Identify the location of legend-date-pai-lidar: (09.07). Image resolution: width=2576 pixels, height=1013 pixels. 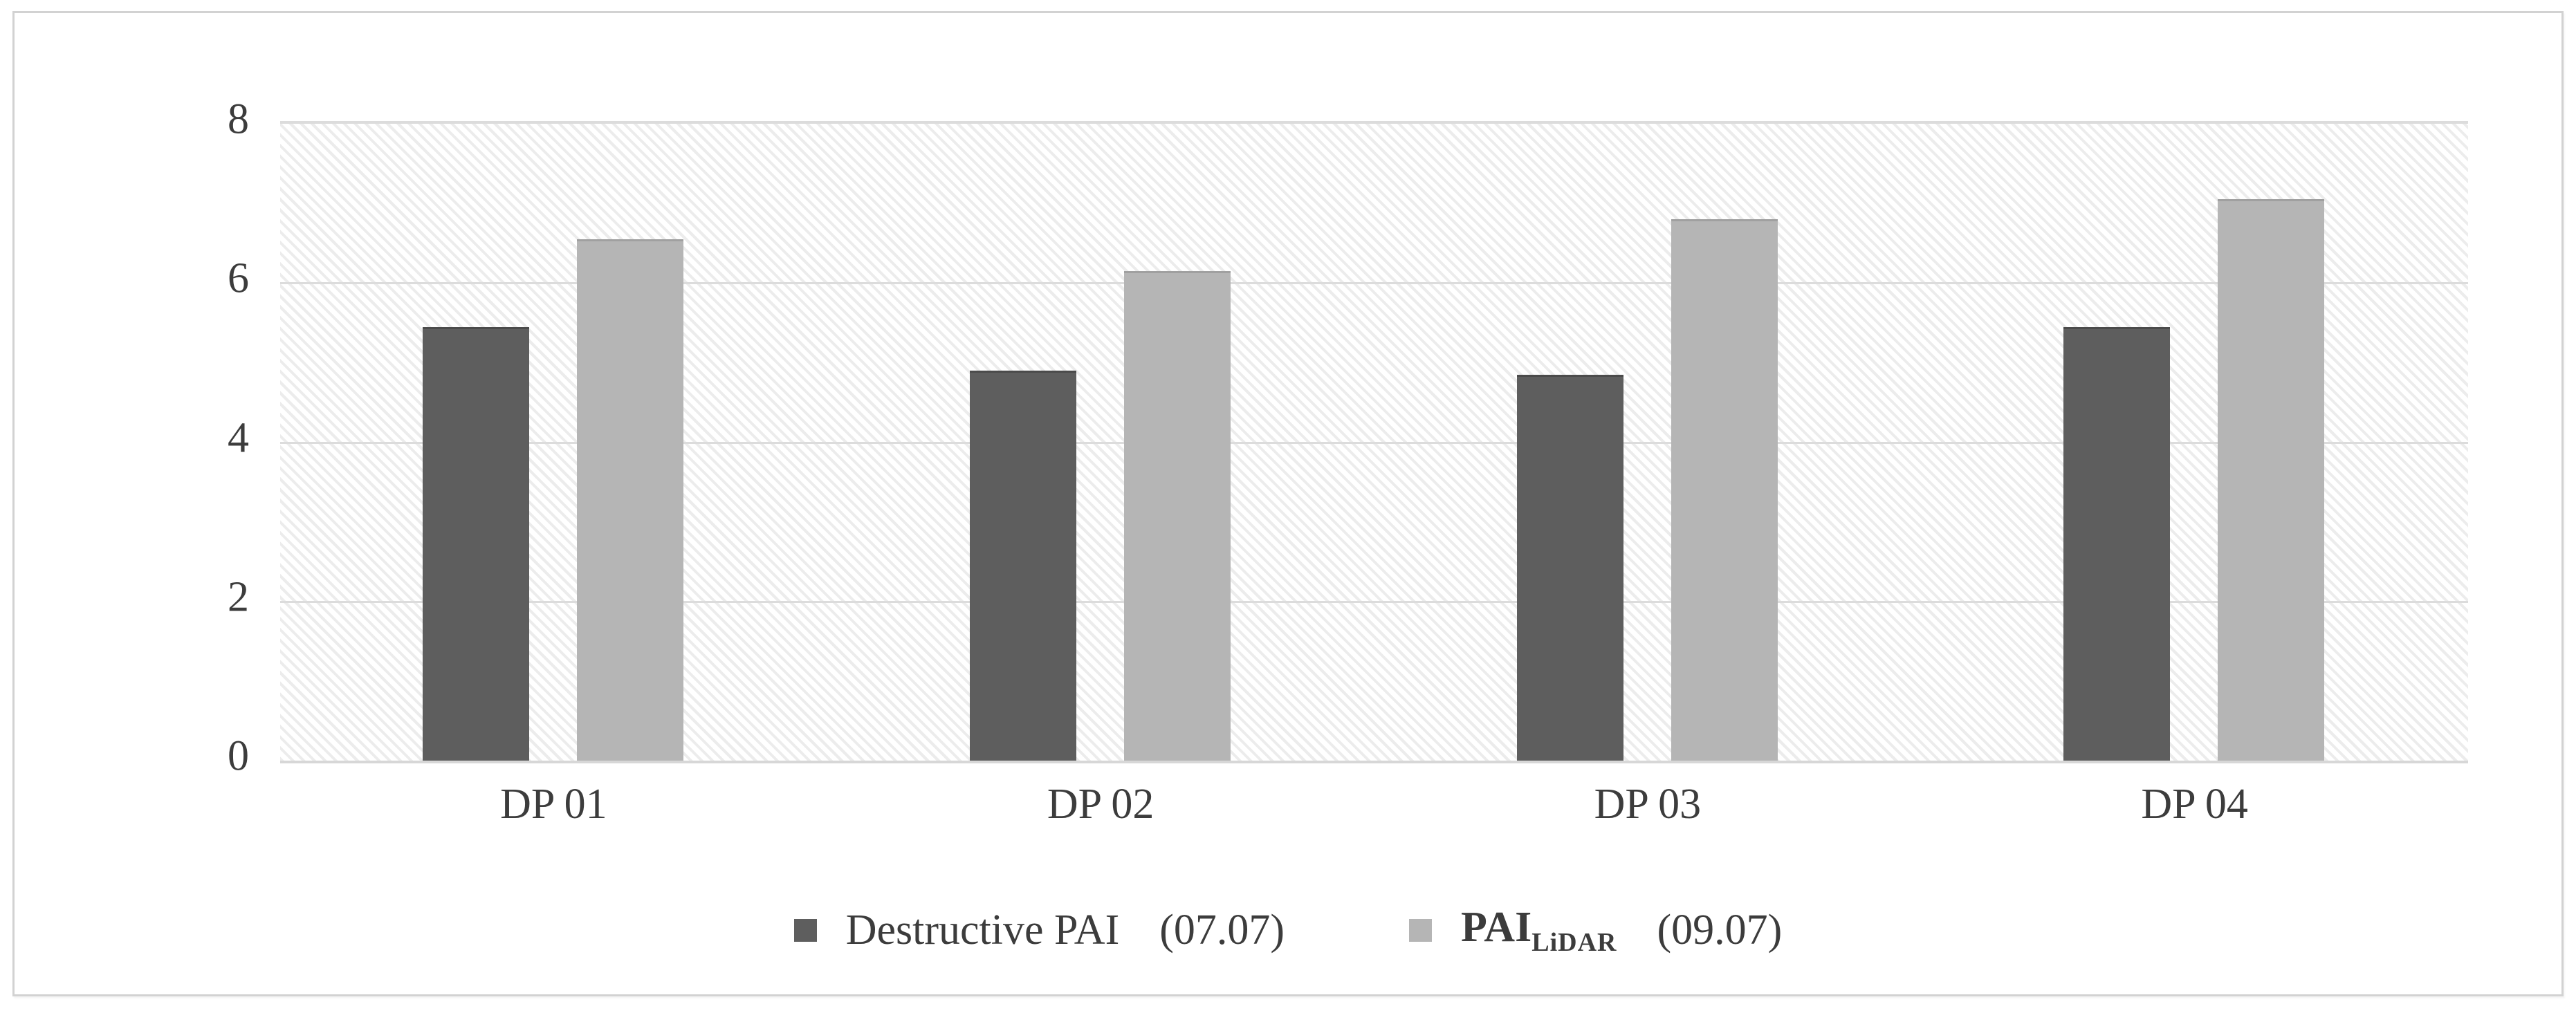
(1720, 930).